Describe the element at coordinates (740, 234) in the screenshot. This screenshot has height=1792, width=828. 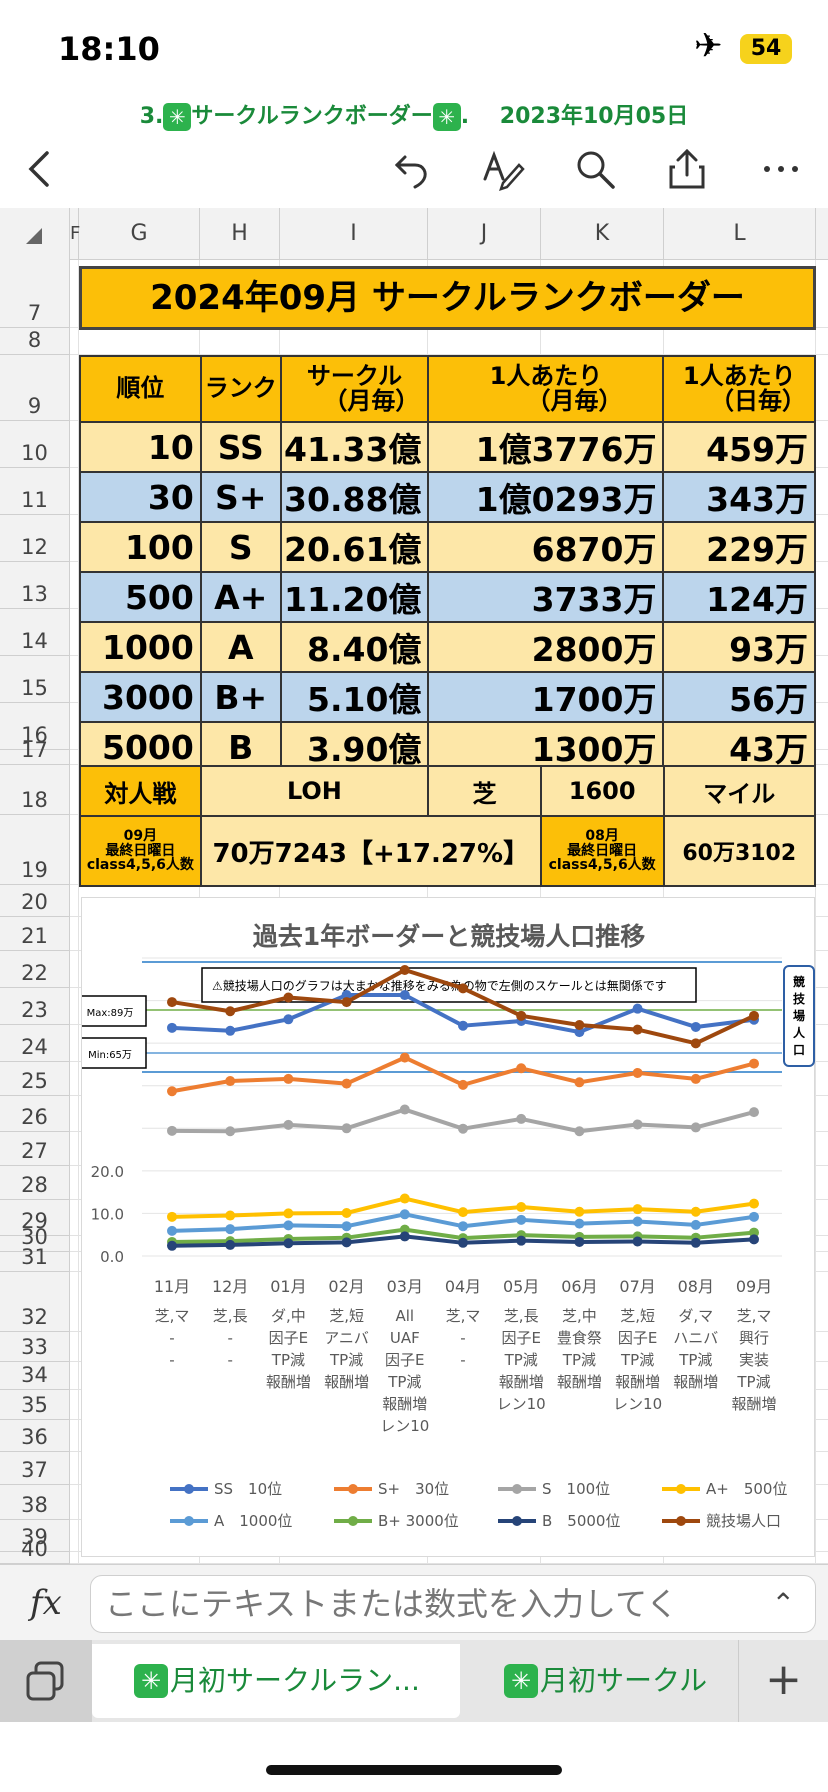
I see `column-header-l: L` at that location.